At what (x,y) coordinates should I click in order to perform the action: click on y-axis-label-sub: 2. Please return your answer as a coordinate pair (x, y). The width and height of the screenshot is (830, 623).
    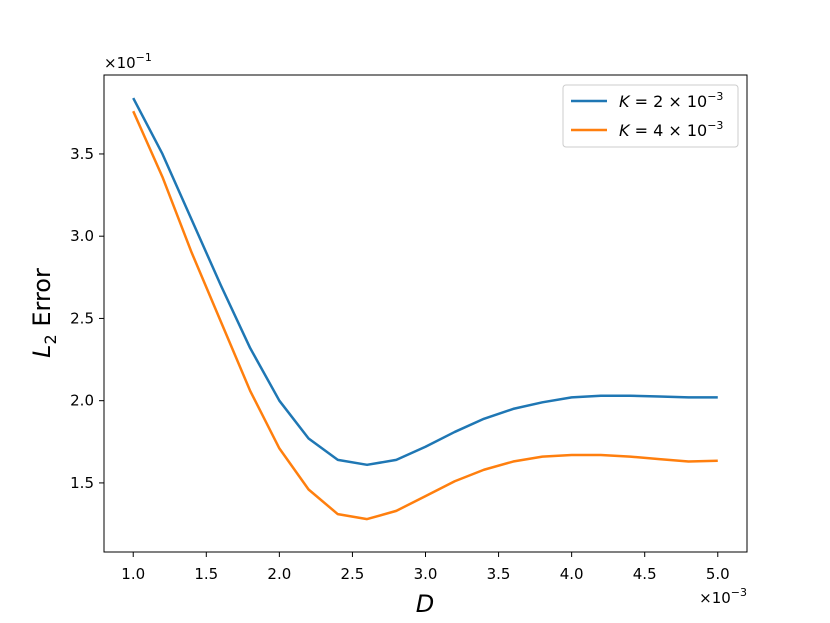
    Looking at the image, I should click on (50, 339).